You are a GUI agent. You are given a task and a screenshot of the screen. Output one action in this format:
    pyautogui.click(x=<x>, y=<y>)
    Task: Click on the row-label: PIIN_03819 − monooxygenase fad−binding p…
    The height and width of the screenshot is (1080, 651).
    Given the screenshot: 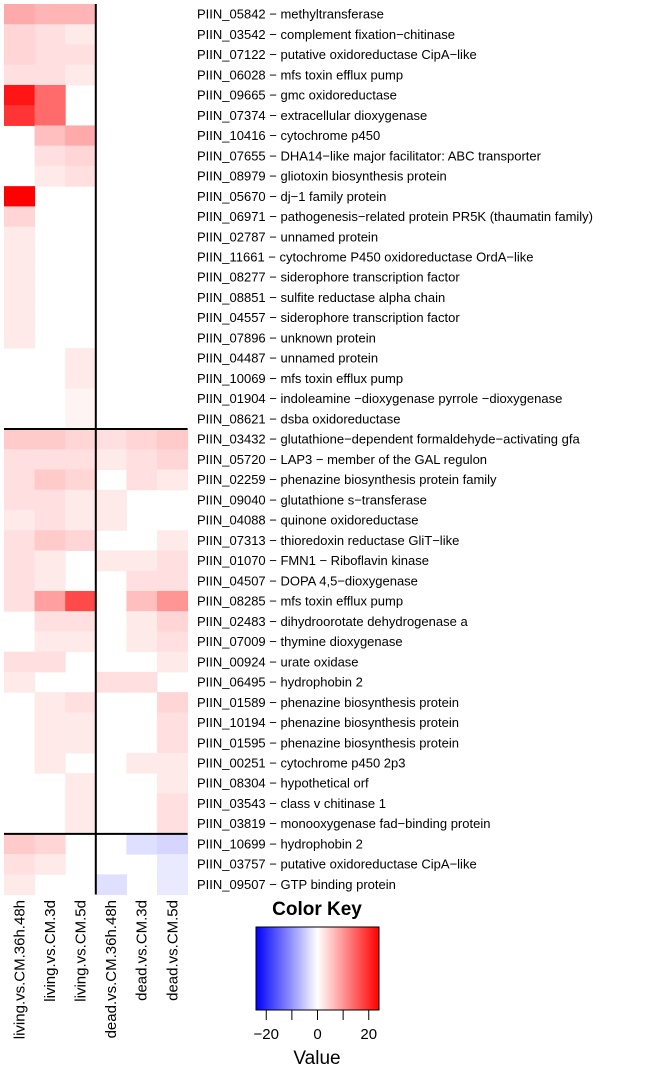 What is the action you would take?
    pyautogui.click(x=343, y=823)
    